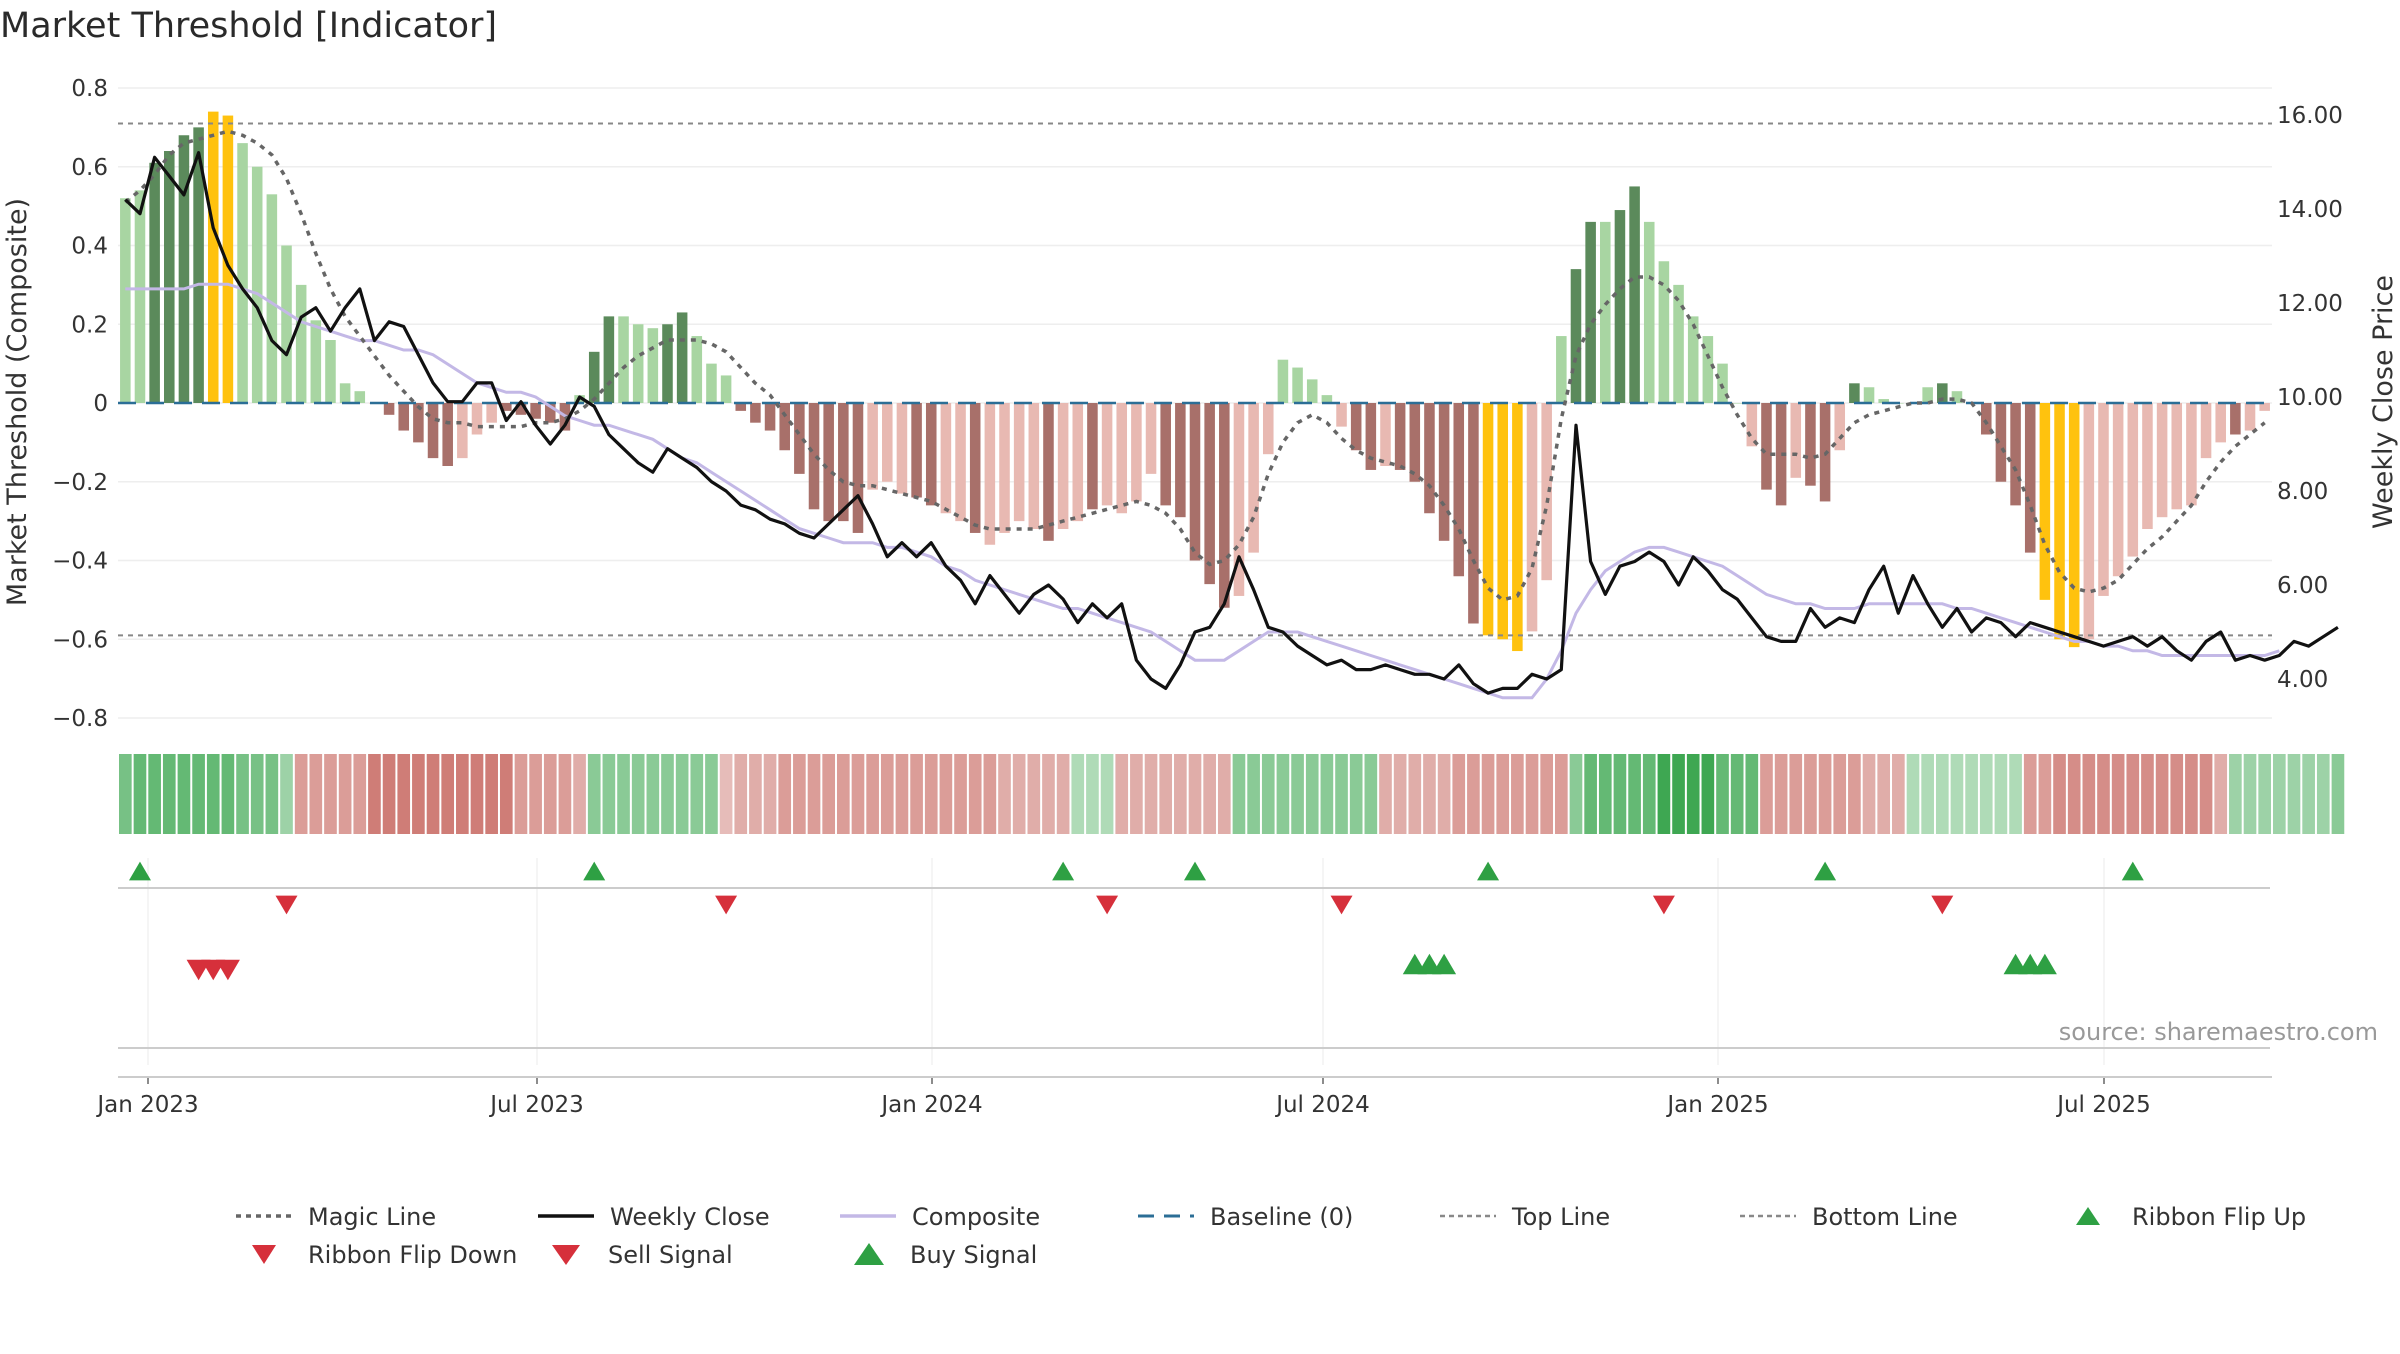 This screenshot has width=2400, height=1354. Describe the element at coordinates (80, 640) in the screenshot. I see `y-left-tick-label: −0.6` at that location.